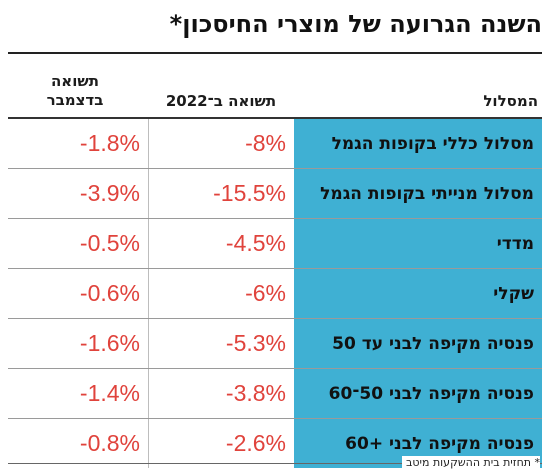 The image size is (550, 473). What do you see at coordinates (471, 462) in the screenshot?
I see `footnote: * תחזית בית ההשקעות מיטב` at bounding box center [471, 462].